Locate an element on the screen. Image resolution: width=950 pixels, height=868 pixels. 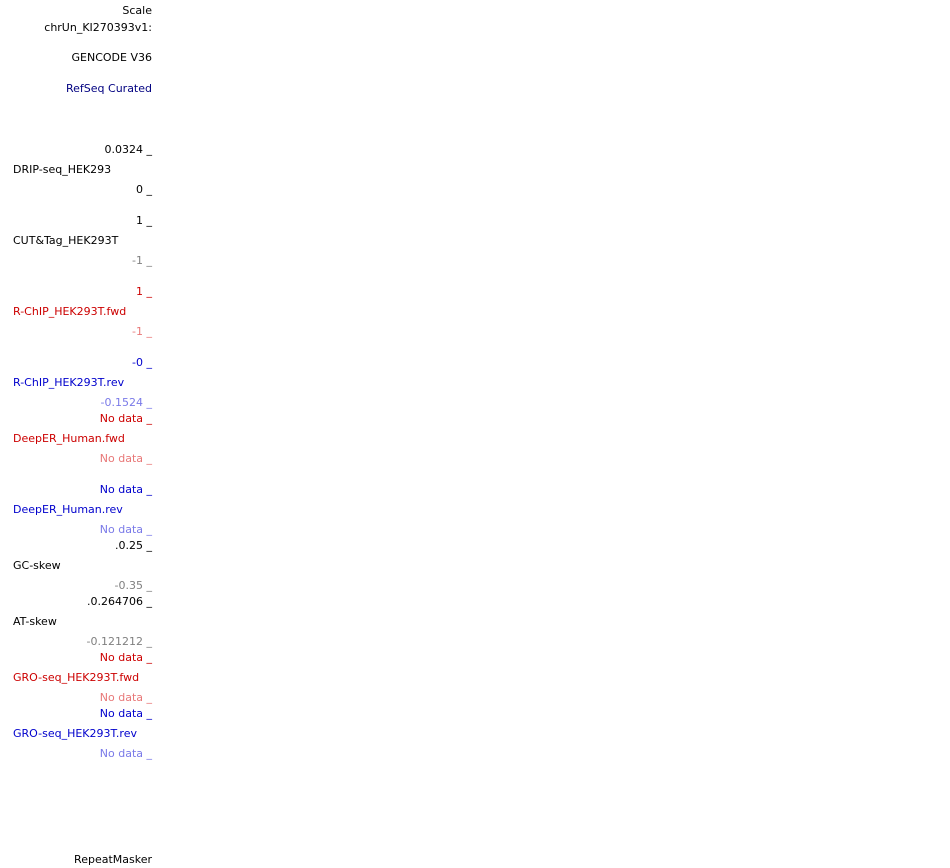
gro-seq-rev-track-label: GRO-seq_HEK293T.rev is located at coordinates (75, 733).